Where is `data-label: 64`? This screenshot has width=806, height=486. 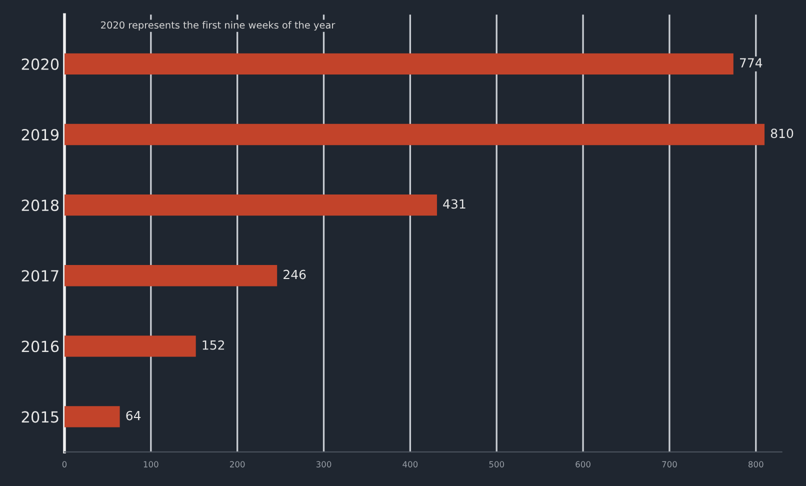
data-label: 64 is located at coordinates (133, 415).